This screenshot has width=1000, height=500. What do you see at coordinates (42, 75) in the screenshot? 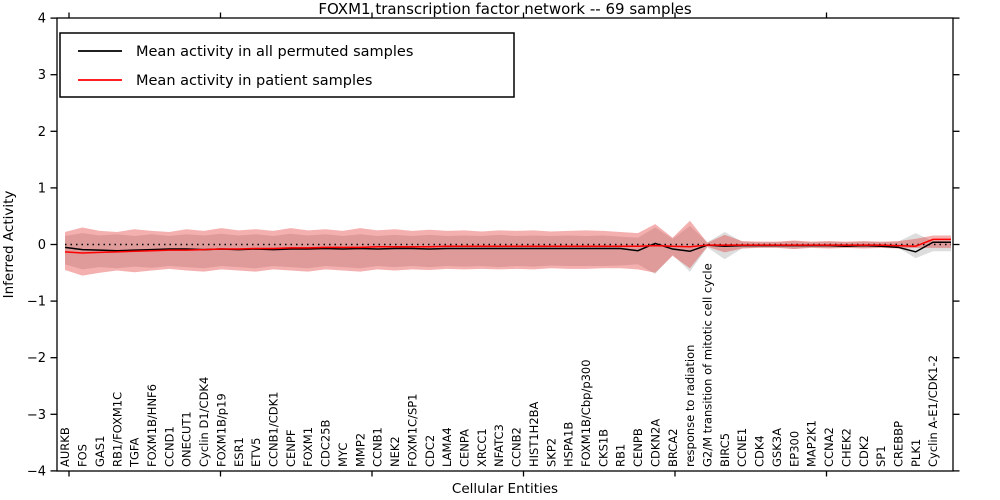
I see `y-tick-label: 3` at bounding box center [42, 75].